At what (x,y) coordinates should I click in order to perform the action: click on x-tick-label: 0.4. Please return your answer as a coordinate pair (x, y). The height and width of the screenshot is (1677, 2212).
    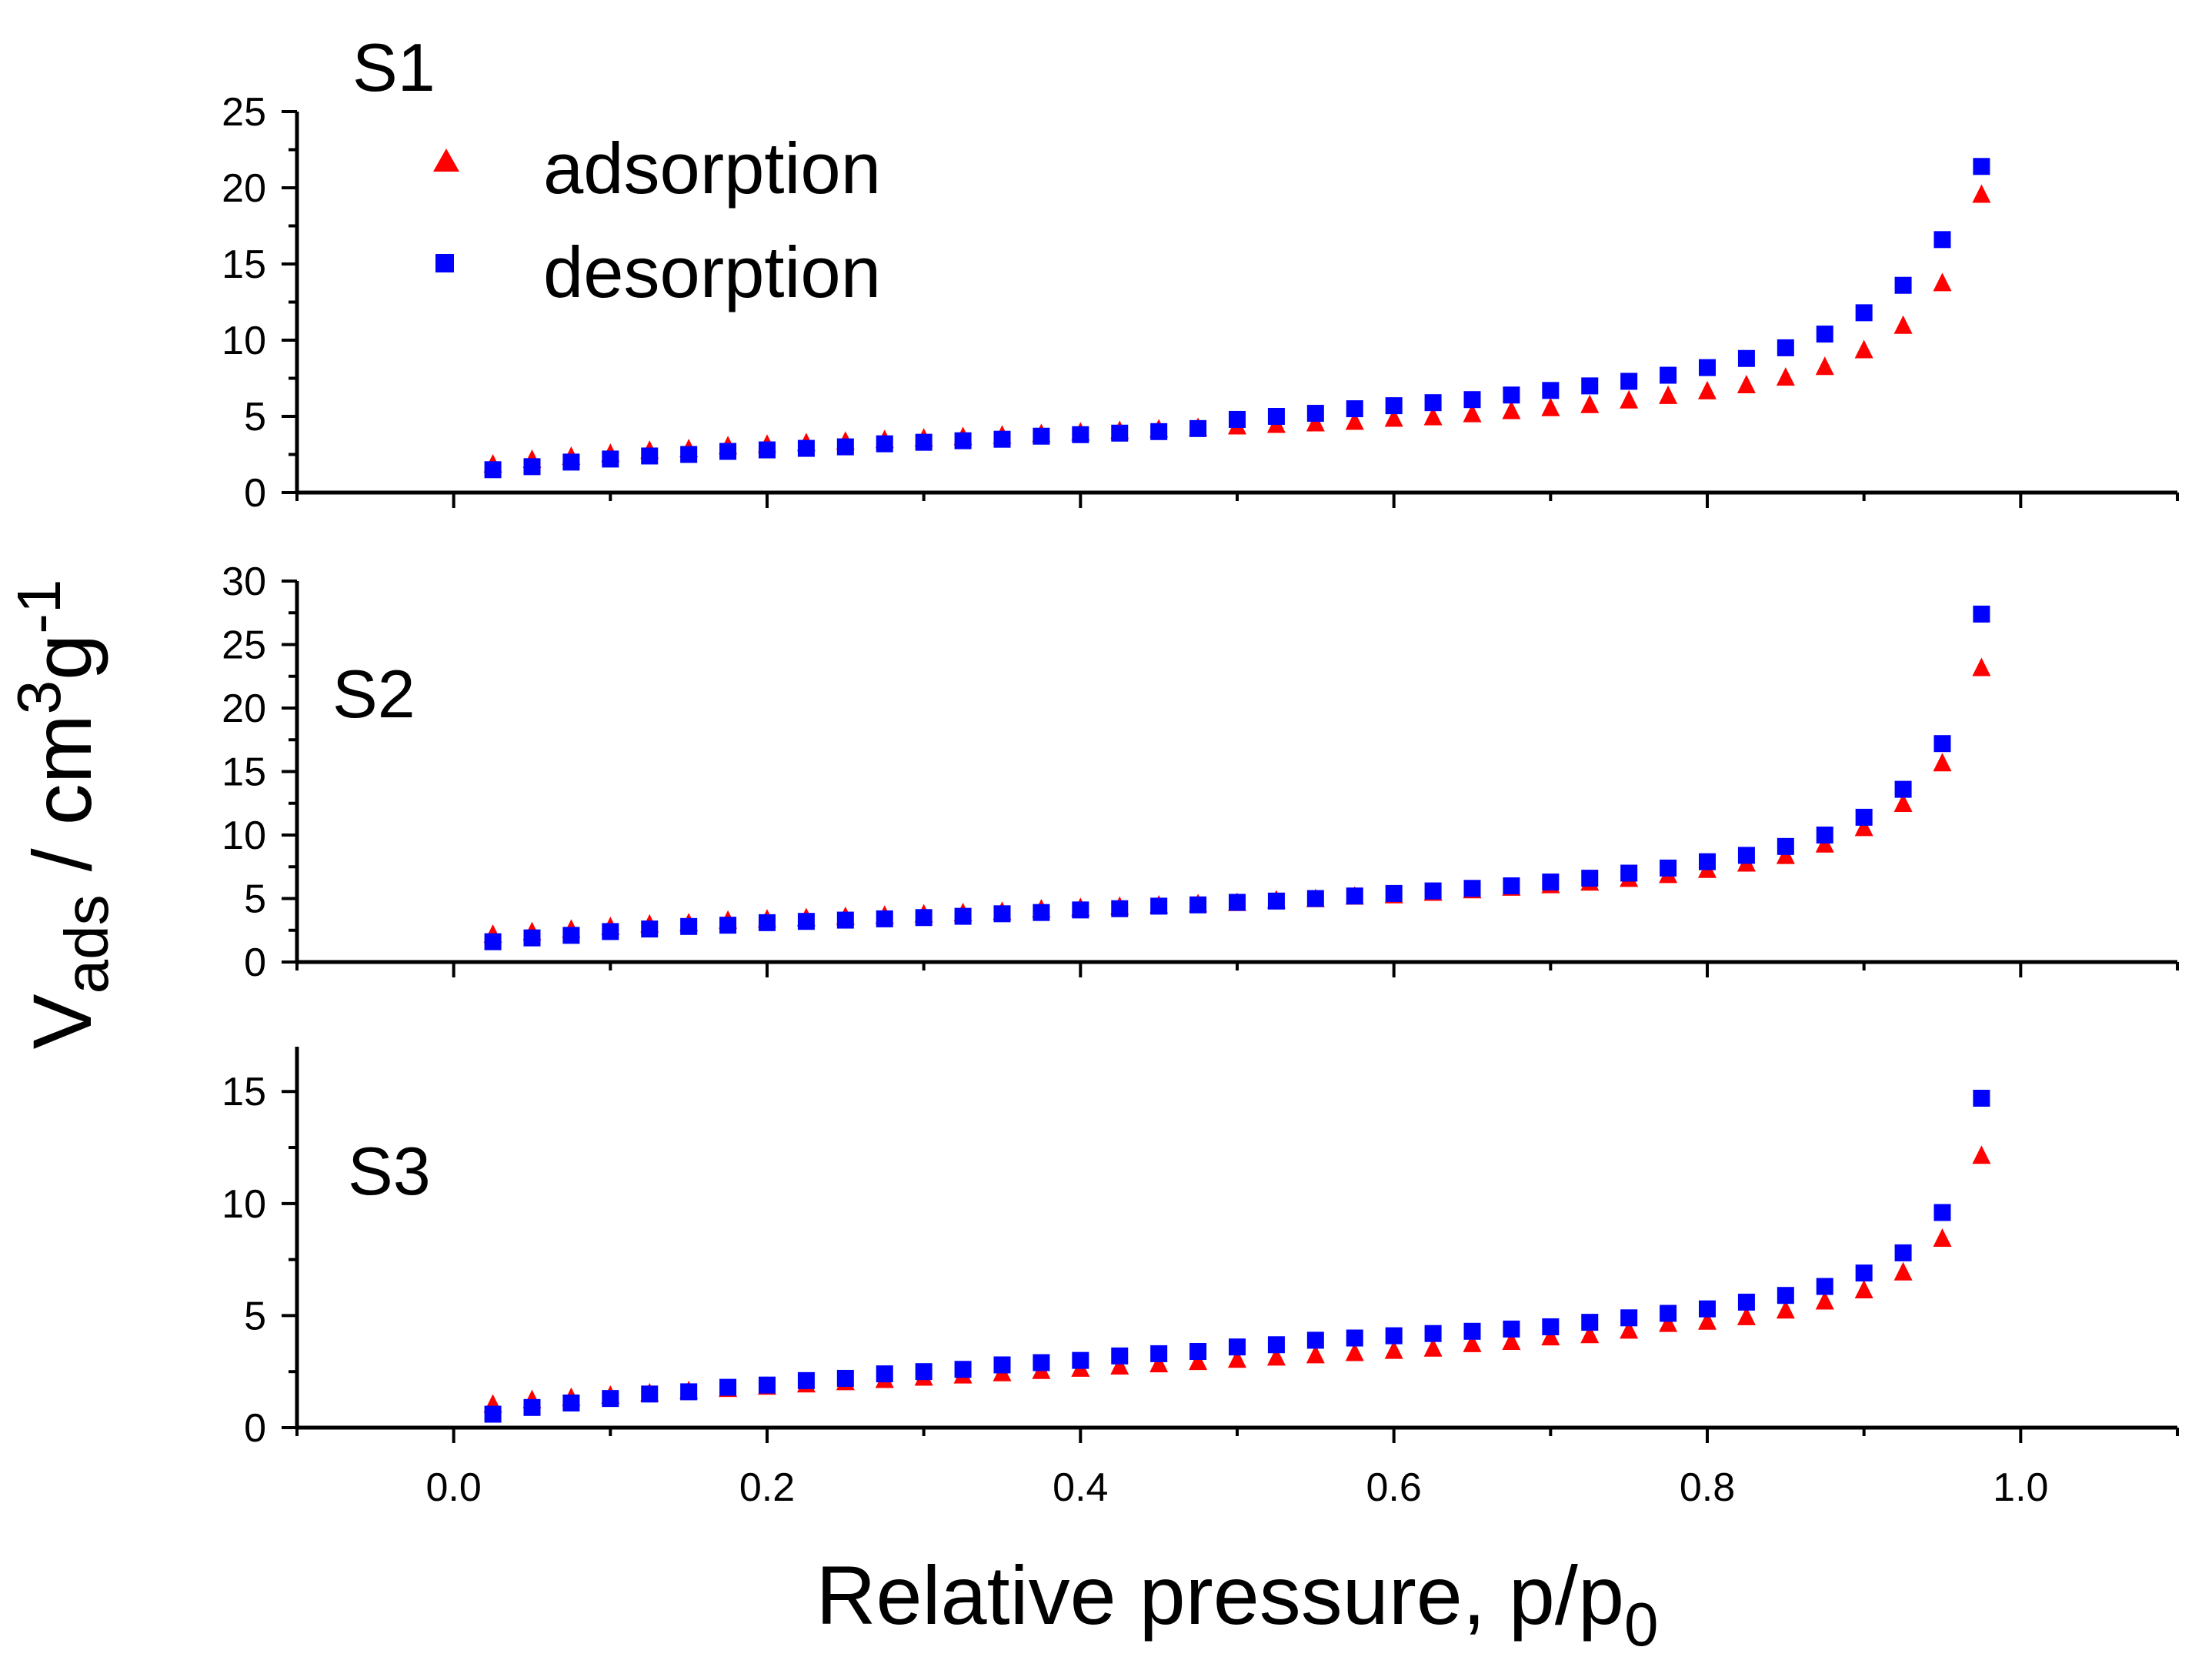
    Looking at the image, I should click on (1080, 1487).